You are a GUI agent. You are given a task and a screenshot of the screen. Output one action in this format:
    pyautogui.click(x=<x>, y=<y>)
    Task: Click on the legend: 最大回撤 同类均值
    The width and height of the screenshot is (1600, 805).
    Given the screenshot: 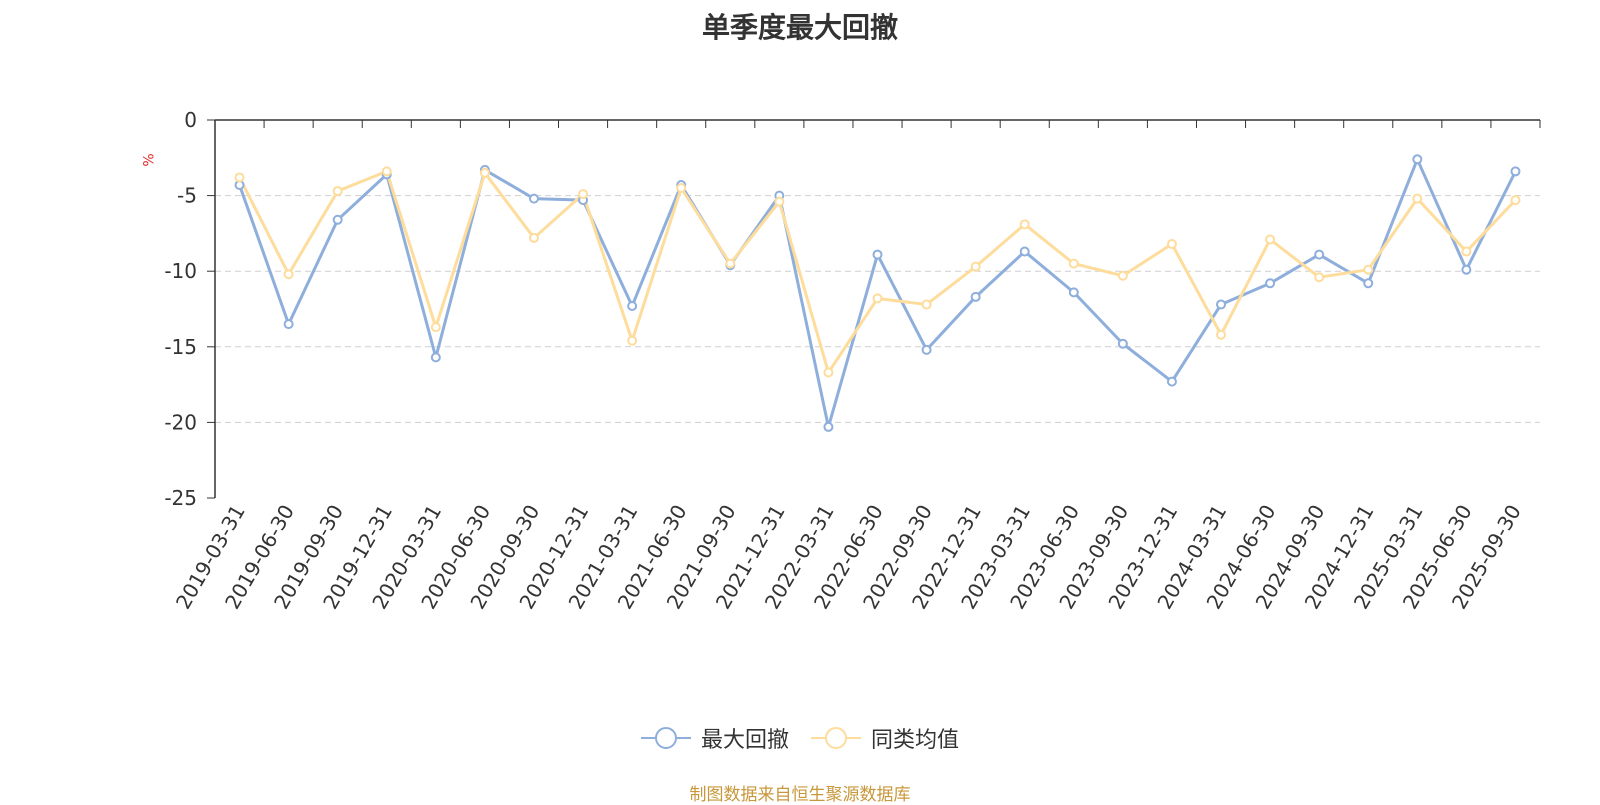 What is the action you would take?
    pyautogui.click(x=800, y=738)
    